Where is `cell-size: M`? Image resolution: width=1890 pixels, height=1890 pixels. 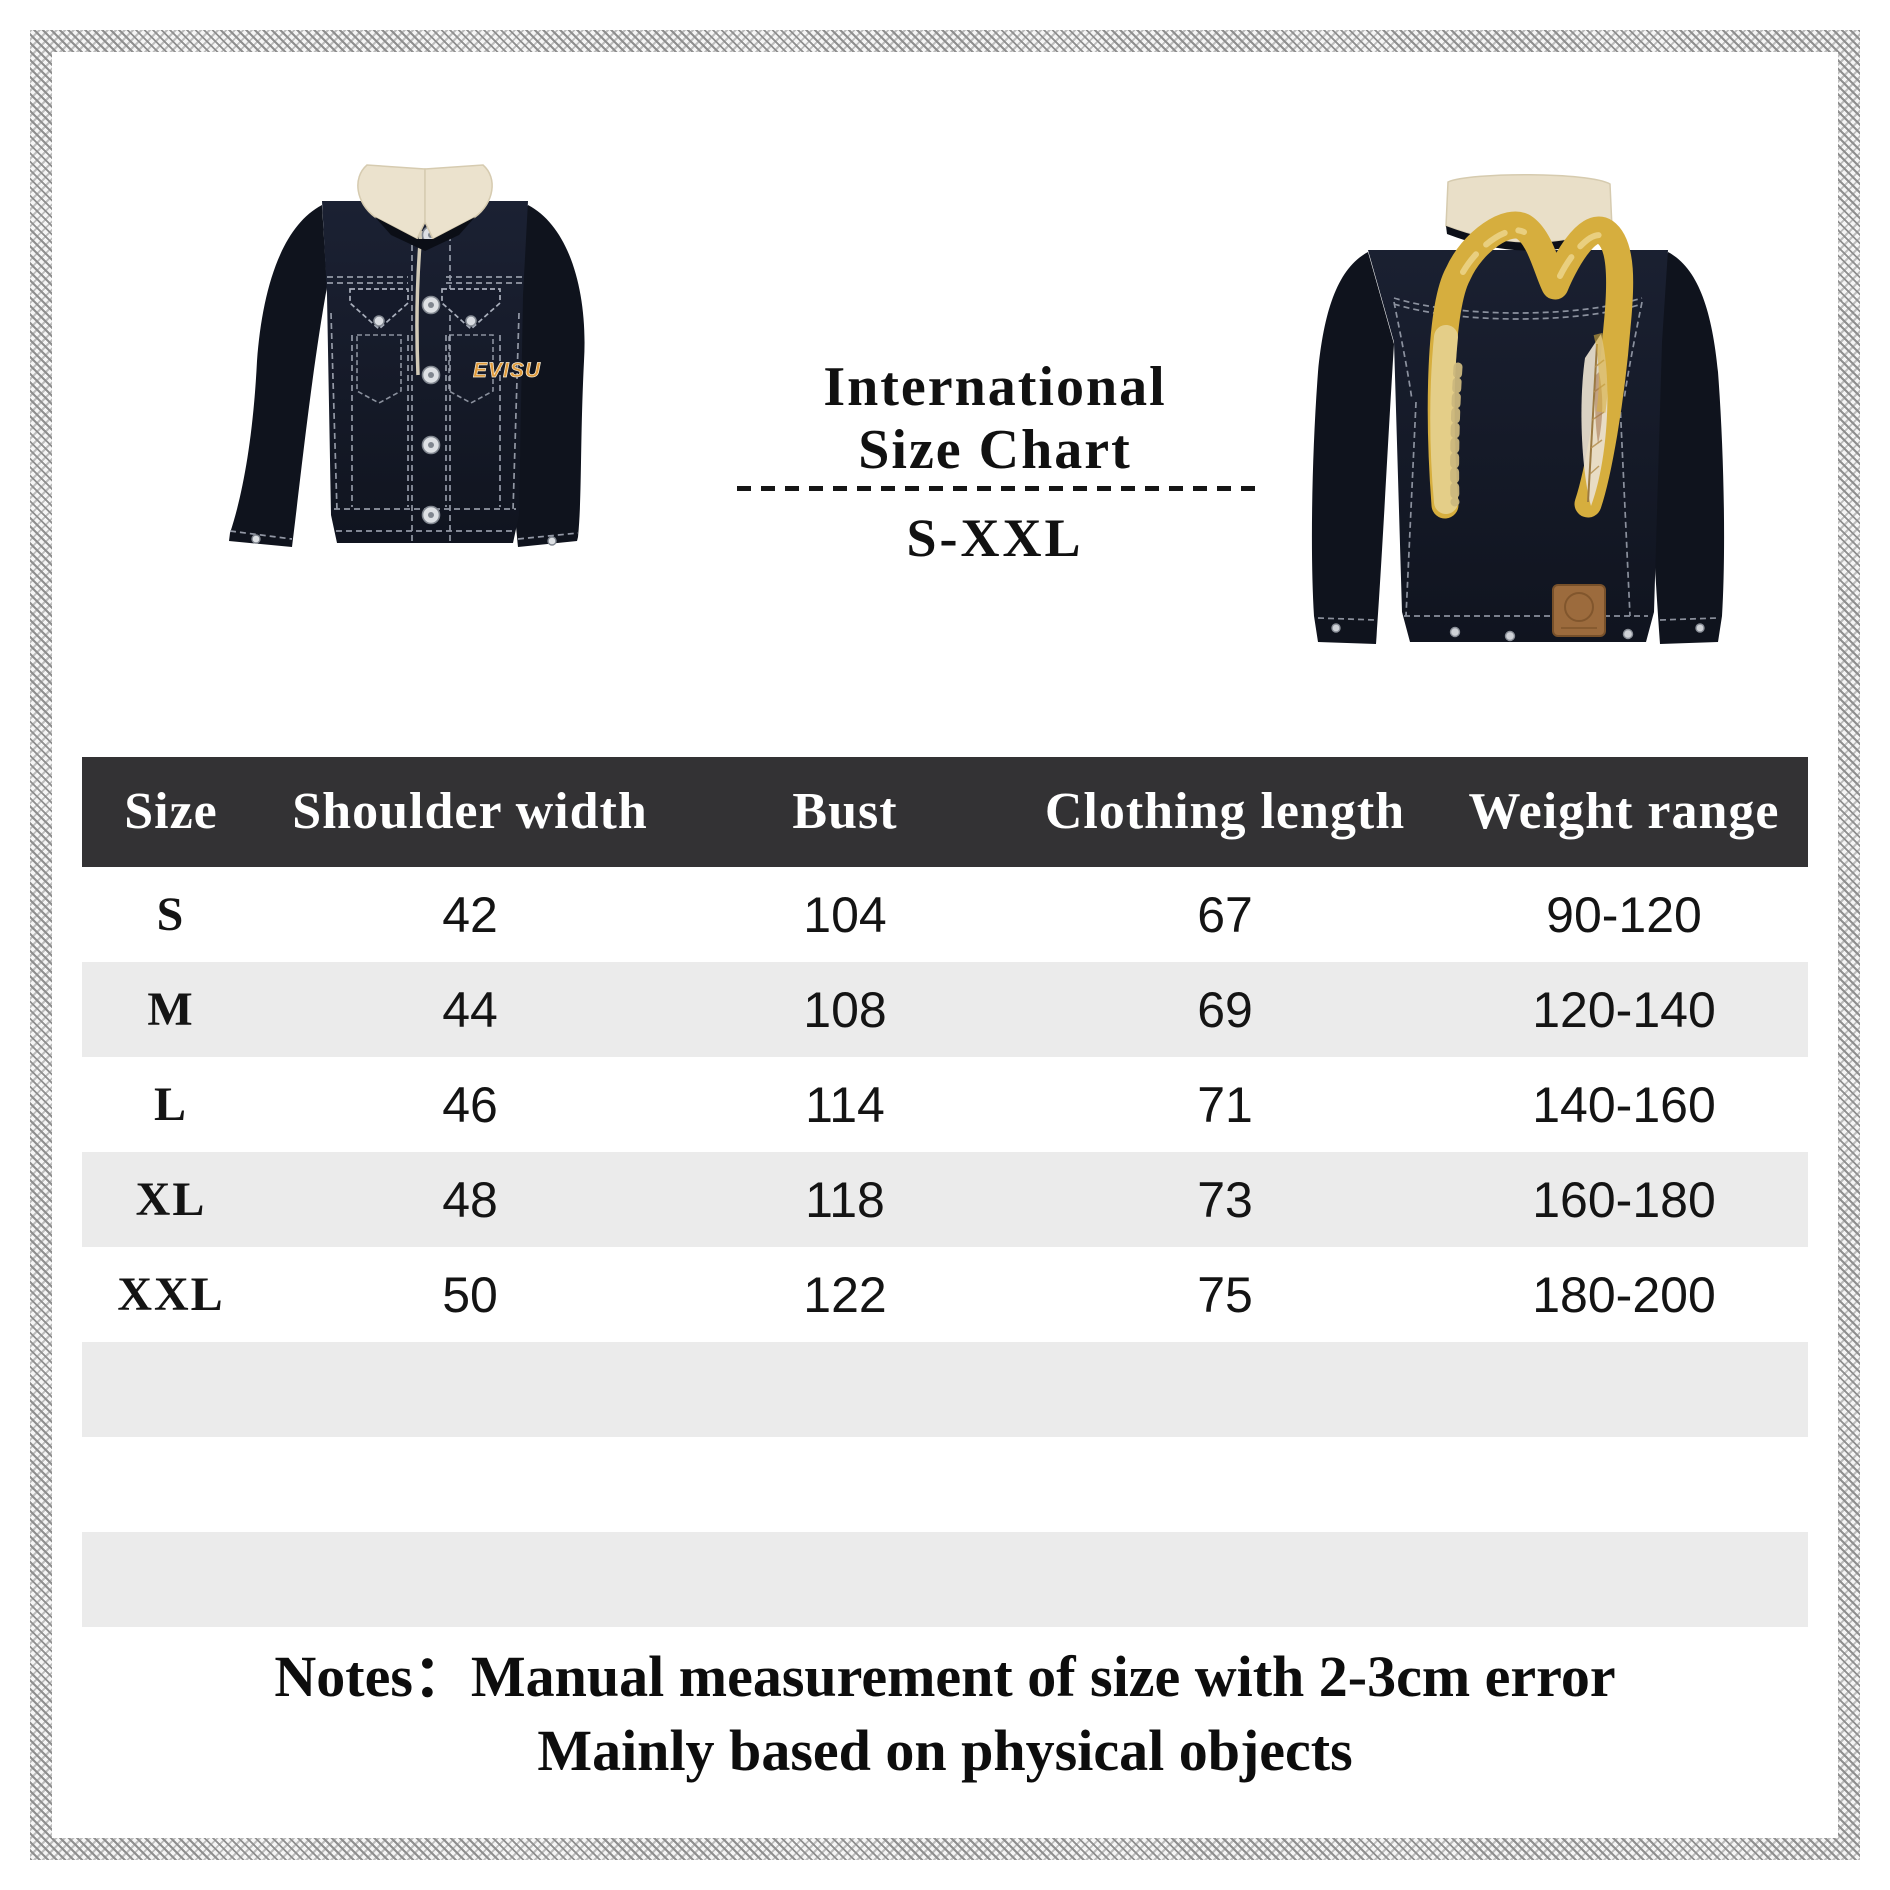
cell-size: M is located at coordinates (171, 1009).